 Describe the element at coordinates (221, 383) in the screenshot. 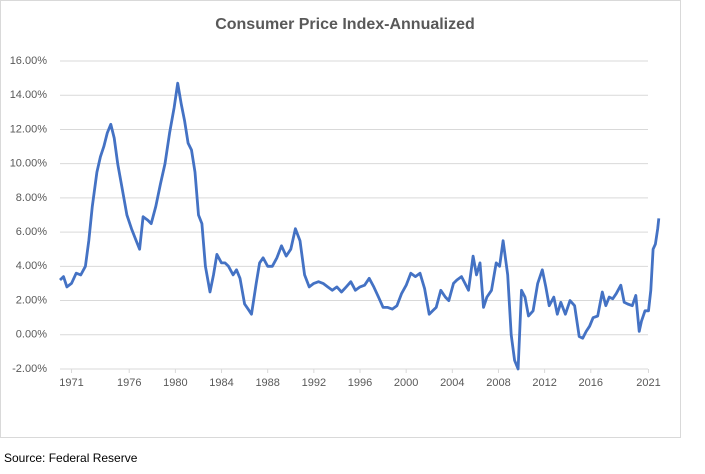

I see `x-tick-label: 1984` at that location.